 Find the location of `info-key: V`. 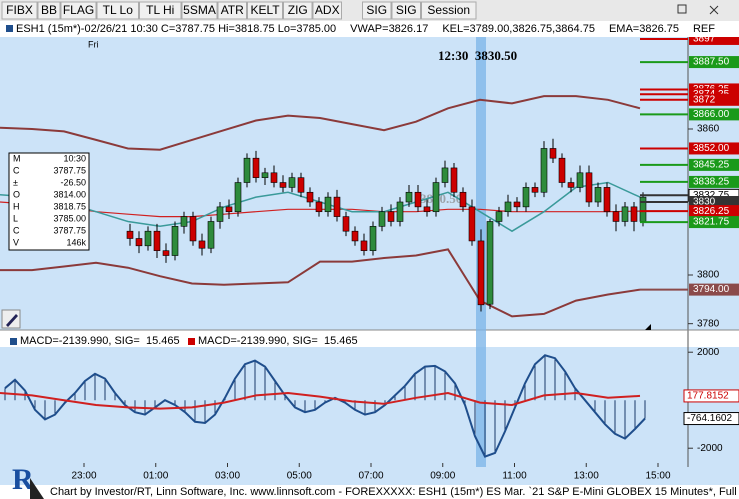

info-key: V is located at coordinates (16, 242).